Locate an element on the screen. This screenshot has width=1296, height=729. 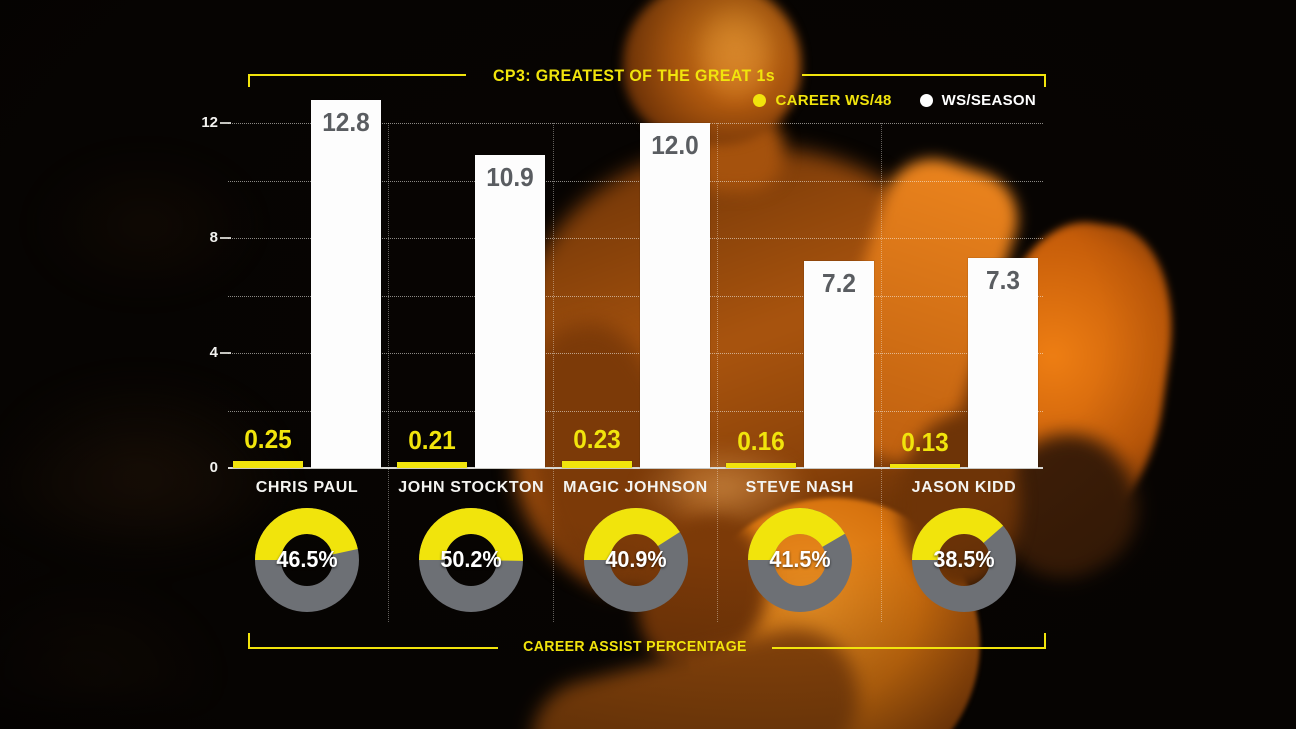
donut-value-label: 50.2% is located at coordinates (471, 559).